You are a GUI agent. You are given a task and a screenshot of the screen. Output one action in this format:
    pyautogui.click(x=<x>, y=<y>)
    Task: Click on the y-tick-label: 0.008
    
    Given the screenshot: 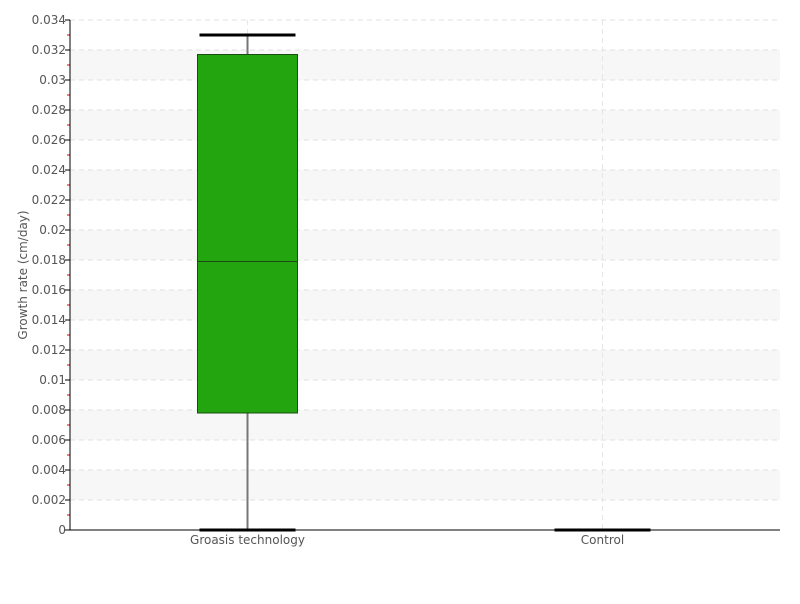 What is the action you would take?
    pyautogui.click(x=49, y=410)
    